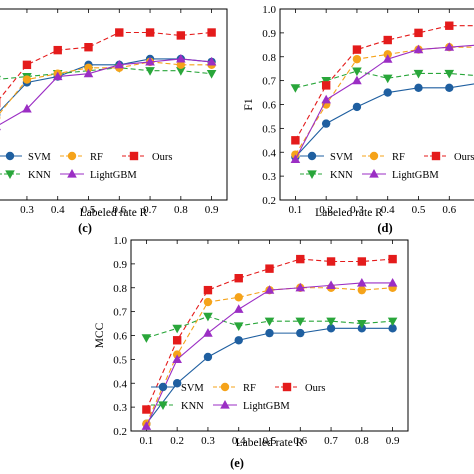 The width and height of the screenshot is (474, 474). I want to click on panel-label: (e), so click(237, 463).